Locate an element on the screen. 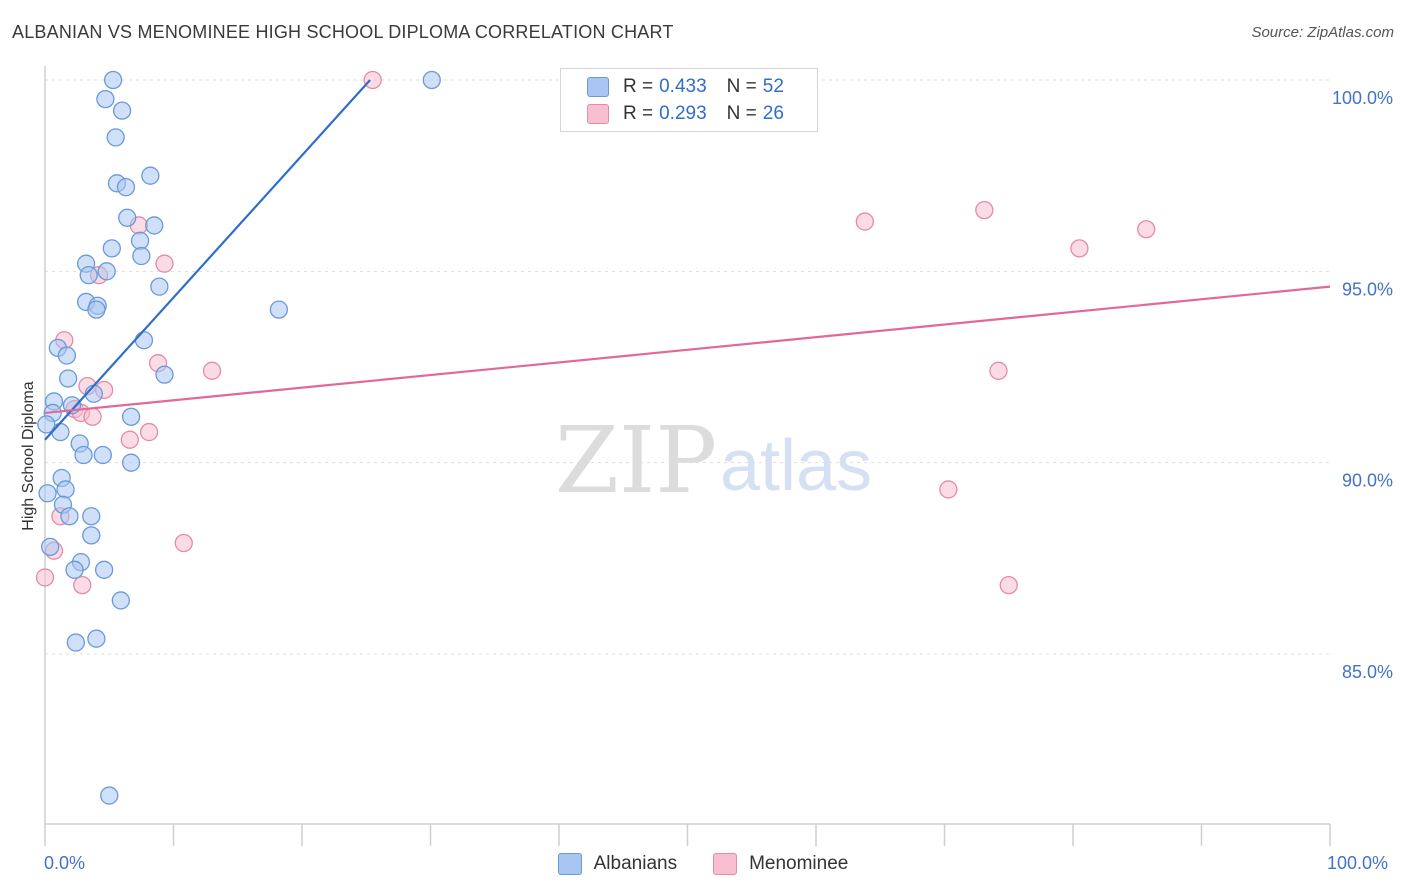  menominee-n-value: 26 is located at coordinates (773, 113).